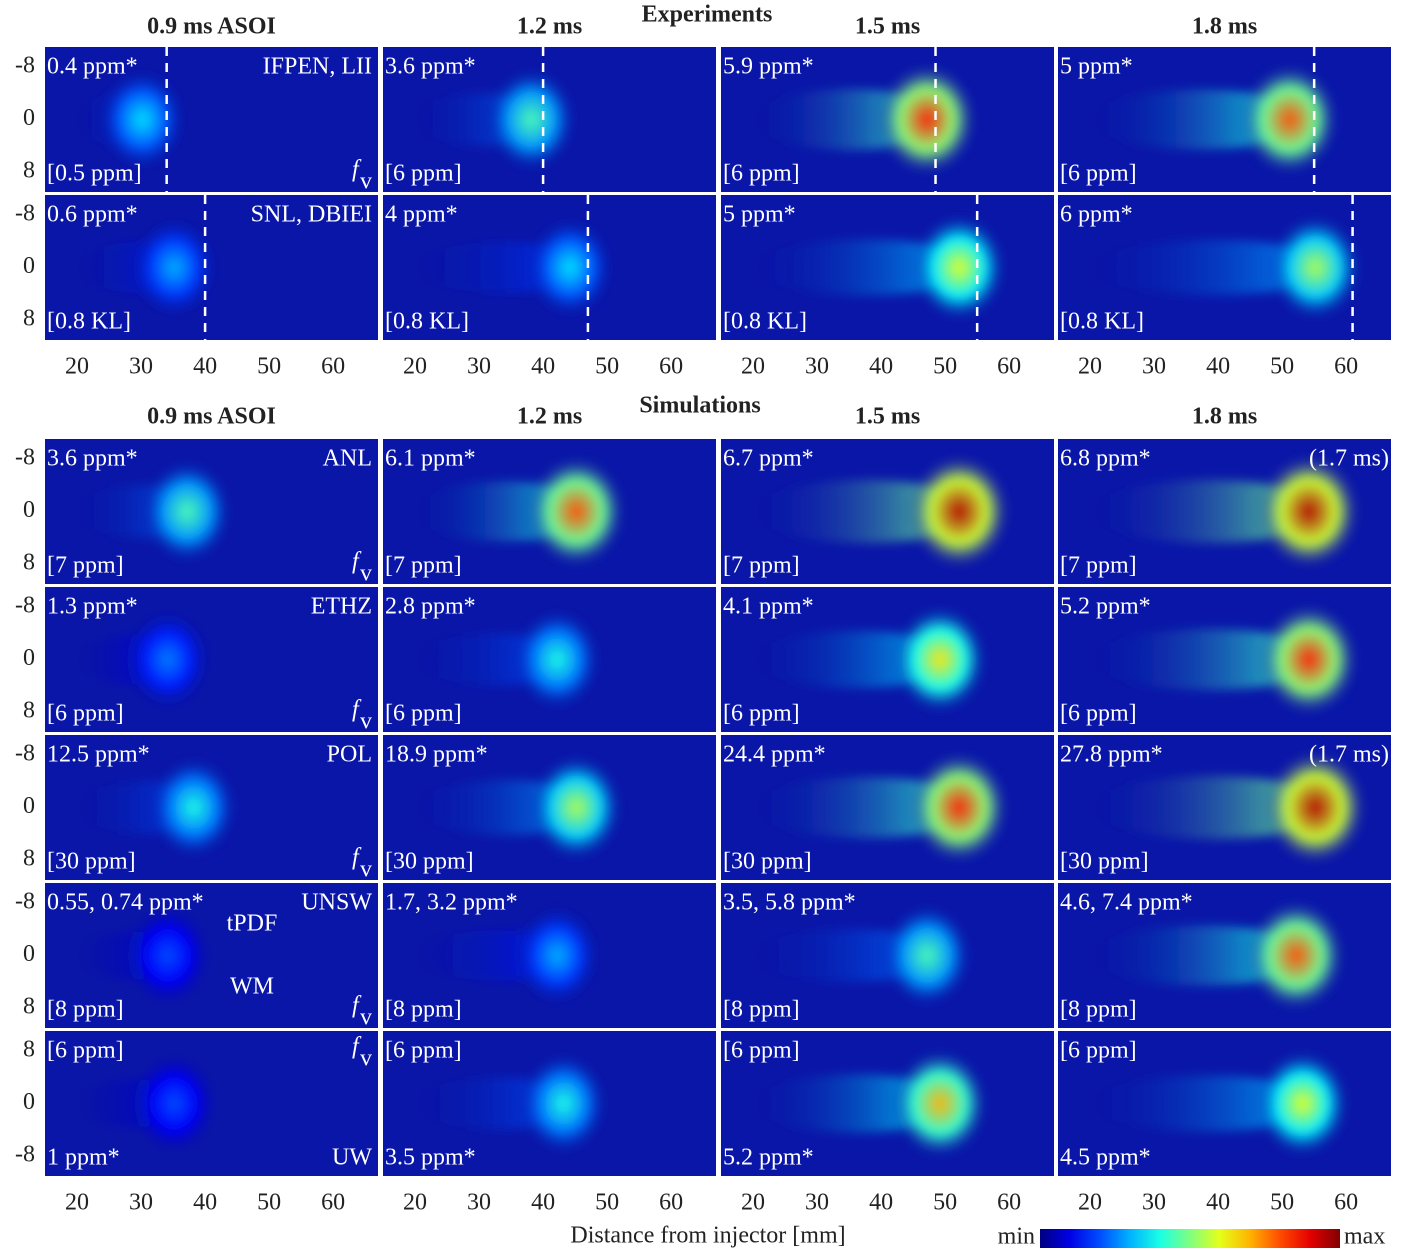 The image size is (1403, 1251). I want to click on row-label: UNSW, so click(336, 903).